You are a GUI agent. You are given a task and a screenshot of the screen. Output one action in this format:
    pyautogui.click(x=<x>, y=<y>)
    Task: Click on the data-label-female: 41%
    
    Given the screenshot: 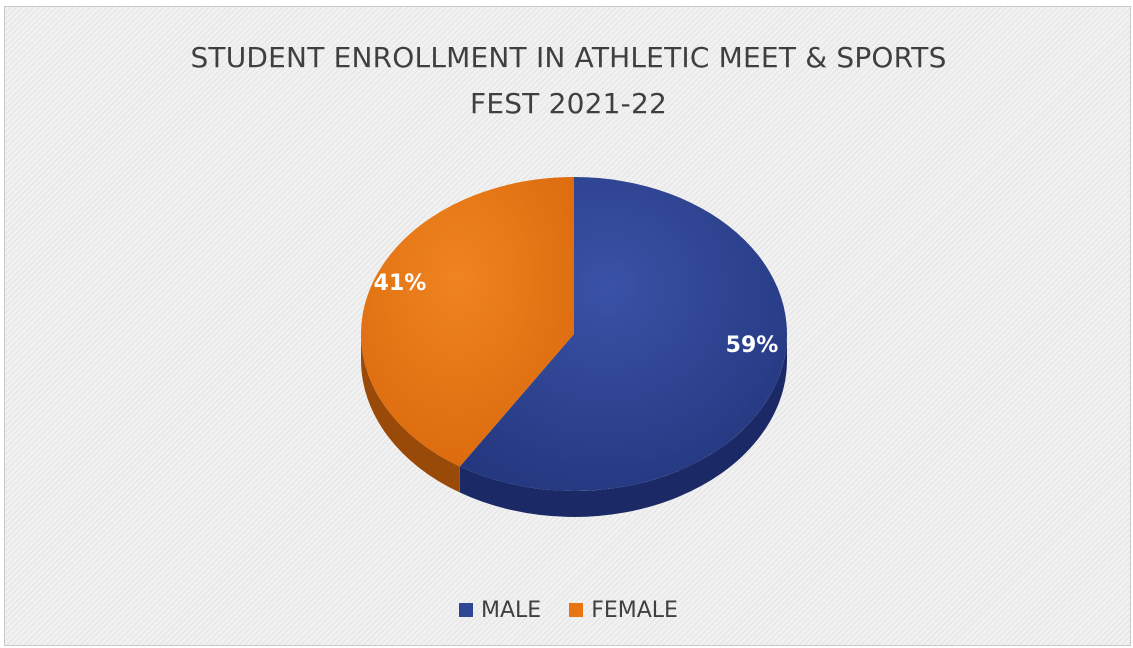 What is the action you would take?
    pyautogui.click(x=400, y=283)
    